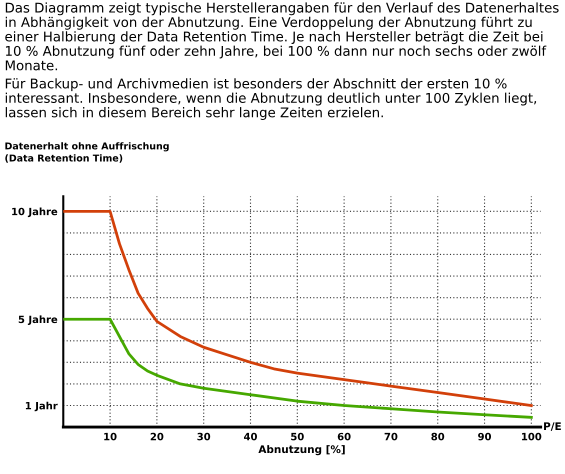 The width and height of the screenshot is (565, 474). Describe the element at coordinates (42, 407) in the screenshot. I see `y-tick-label: 1 Jahr` at that location.